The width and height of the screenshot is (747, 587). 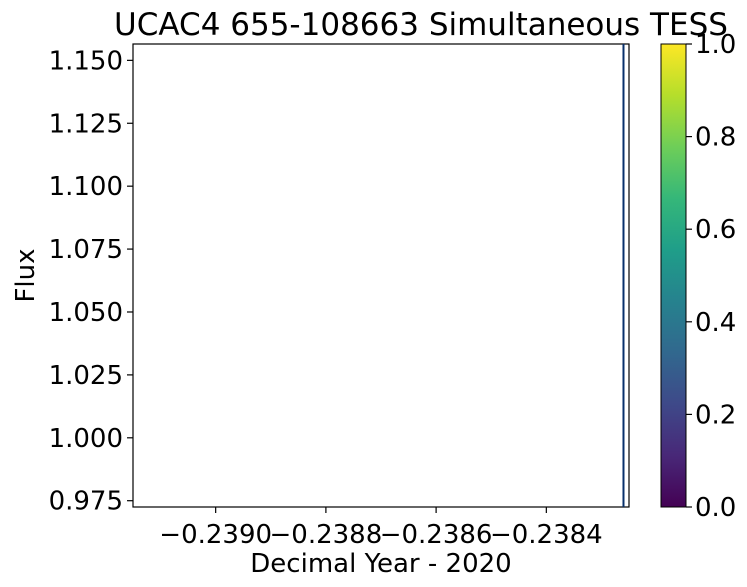 What do you see at coordinates (215, 535) in the screenshot?
I see `x-tick-label: −0.2390` at bounding box center [215, 535].